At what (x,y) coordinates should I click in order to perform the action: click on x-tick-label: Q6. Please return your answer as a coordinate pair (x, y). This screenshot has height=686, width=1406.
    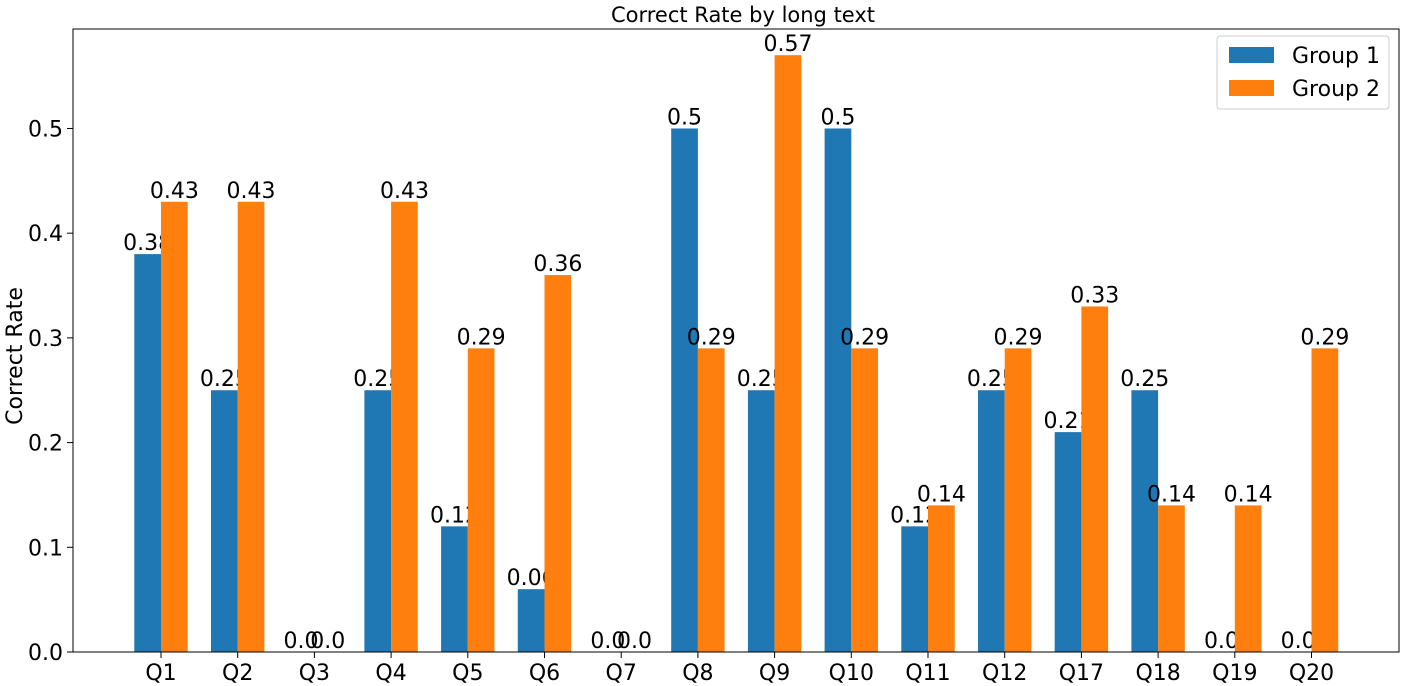
    Looking at the image, I should click on (544, 673).